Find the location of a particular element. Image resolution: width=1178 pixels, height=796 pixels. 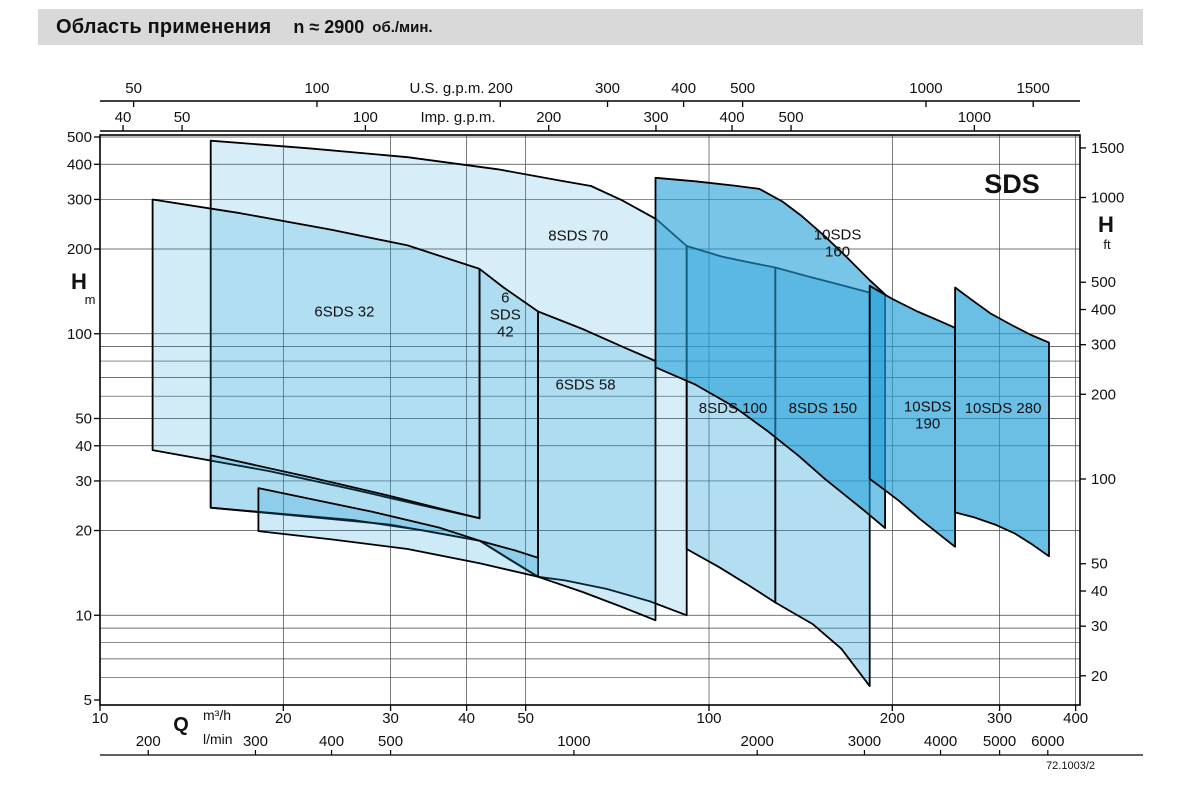

q-m3h-tick-label: 40 is located at coordinates (466, 718).